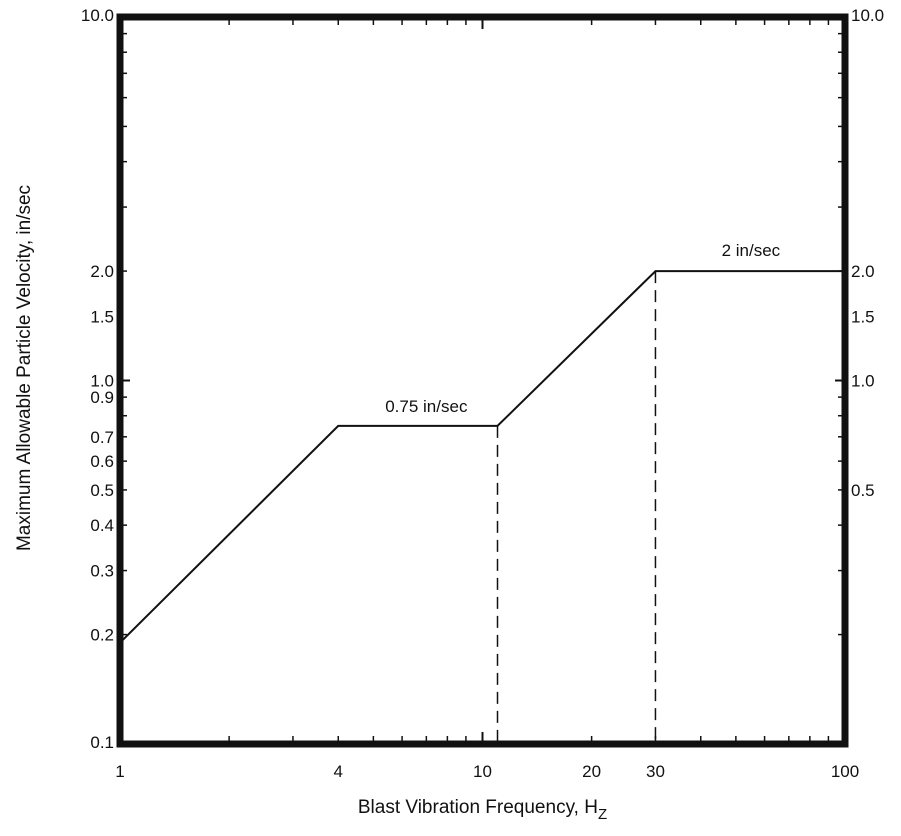 The width and height of the screenshot is (901, 836). What do you see at coordinates (102, 397) in the screenshot?
I see `y-tick-label-left: 0.9` at bounding box center [102, 397].